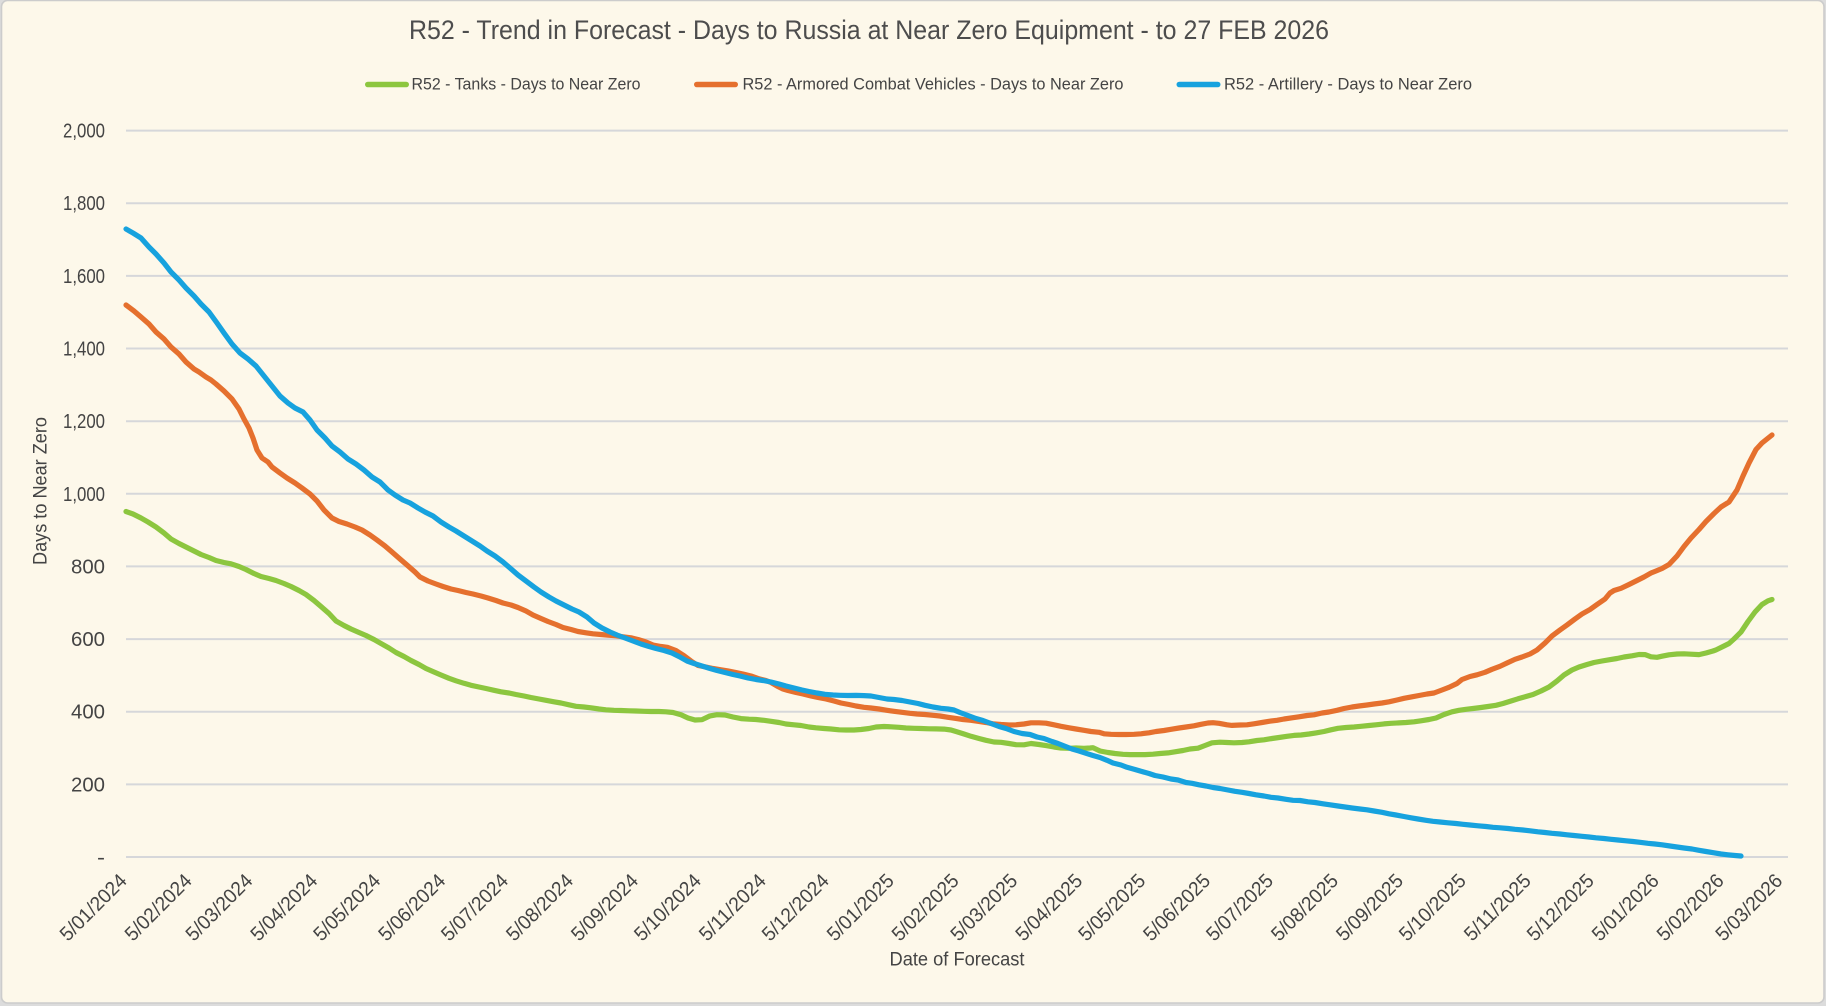 This screenshot has height=1006, width=1826. Describe the element at coordinates (958, 960) in the screenshot. I see `svg-text: Date of Forecast` at that location.